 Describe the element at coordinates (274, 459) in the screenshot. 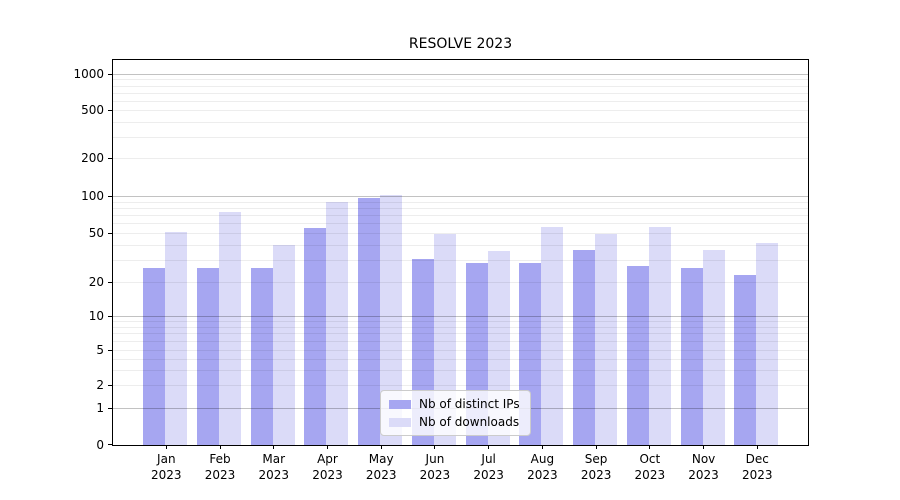

I see `x-tick-month: Mar` at that location.